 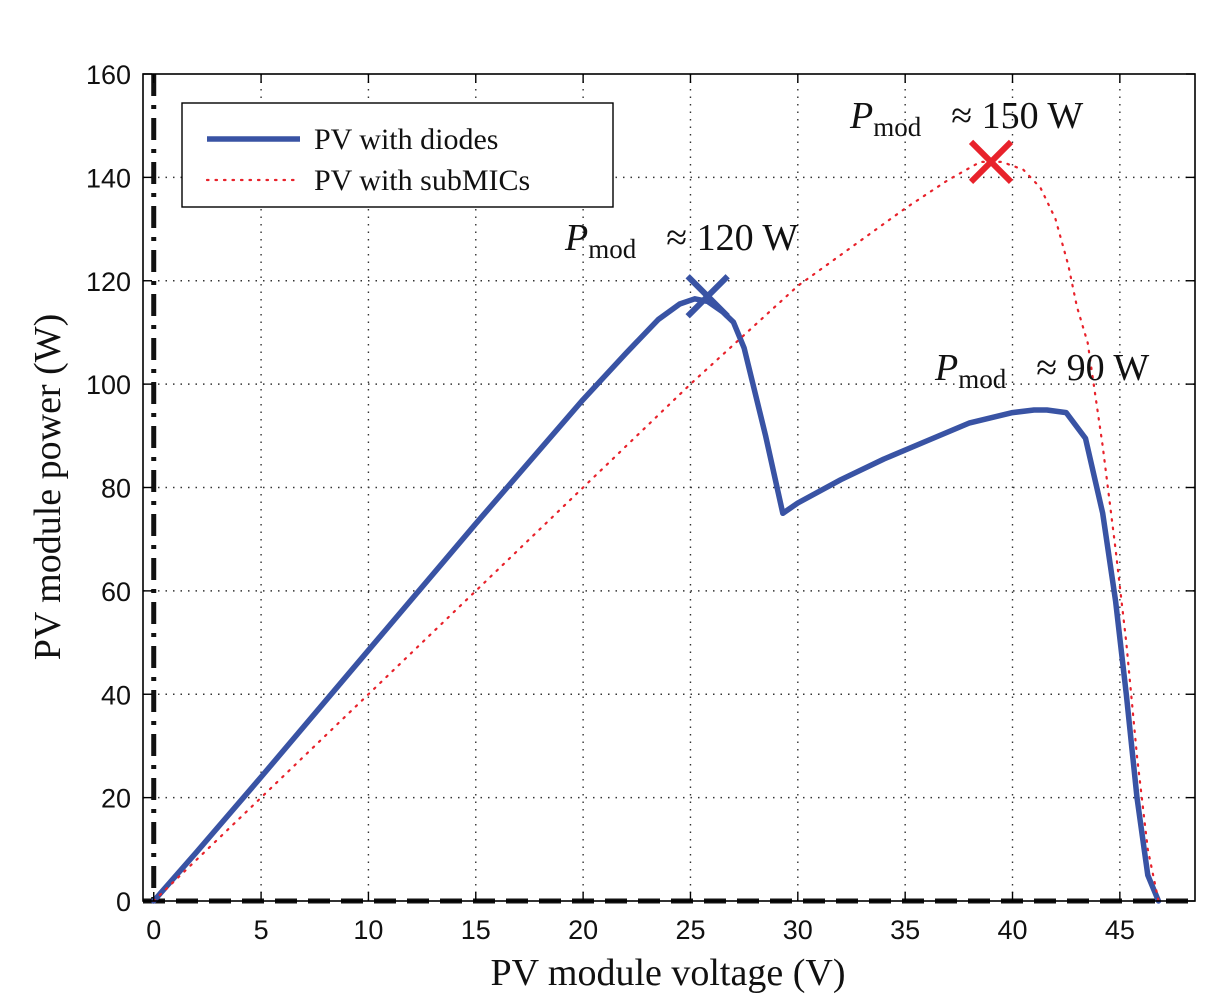 What do you see at coordinates (690, 930) in the screenshot?
I see `x-tick-label: 25` at bounding box center [690, 930].